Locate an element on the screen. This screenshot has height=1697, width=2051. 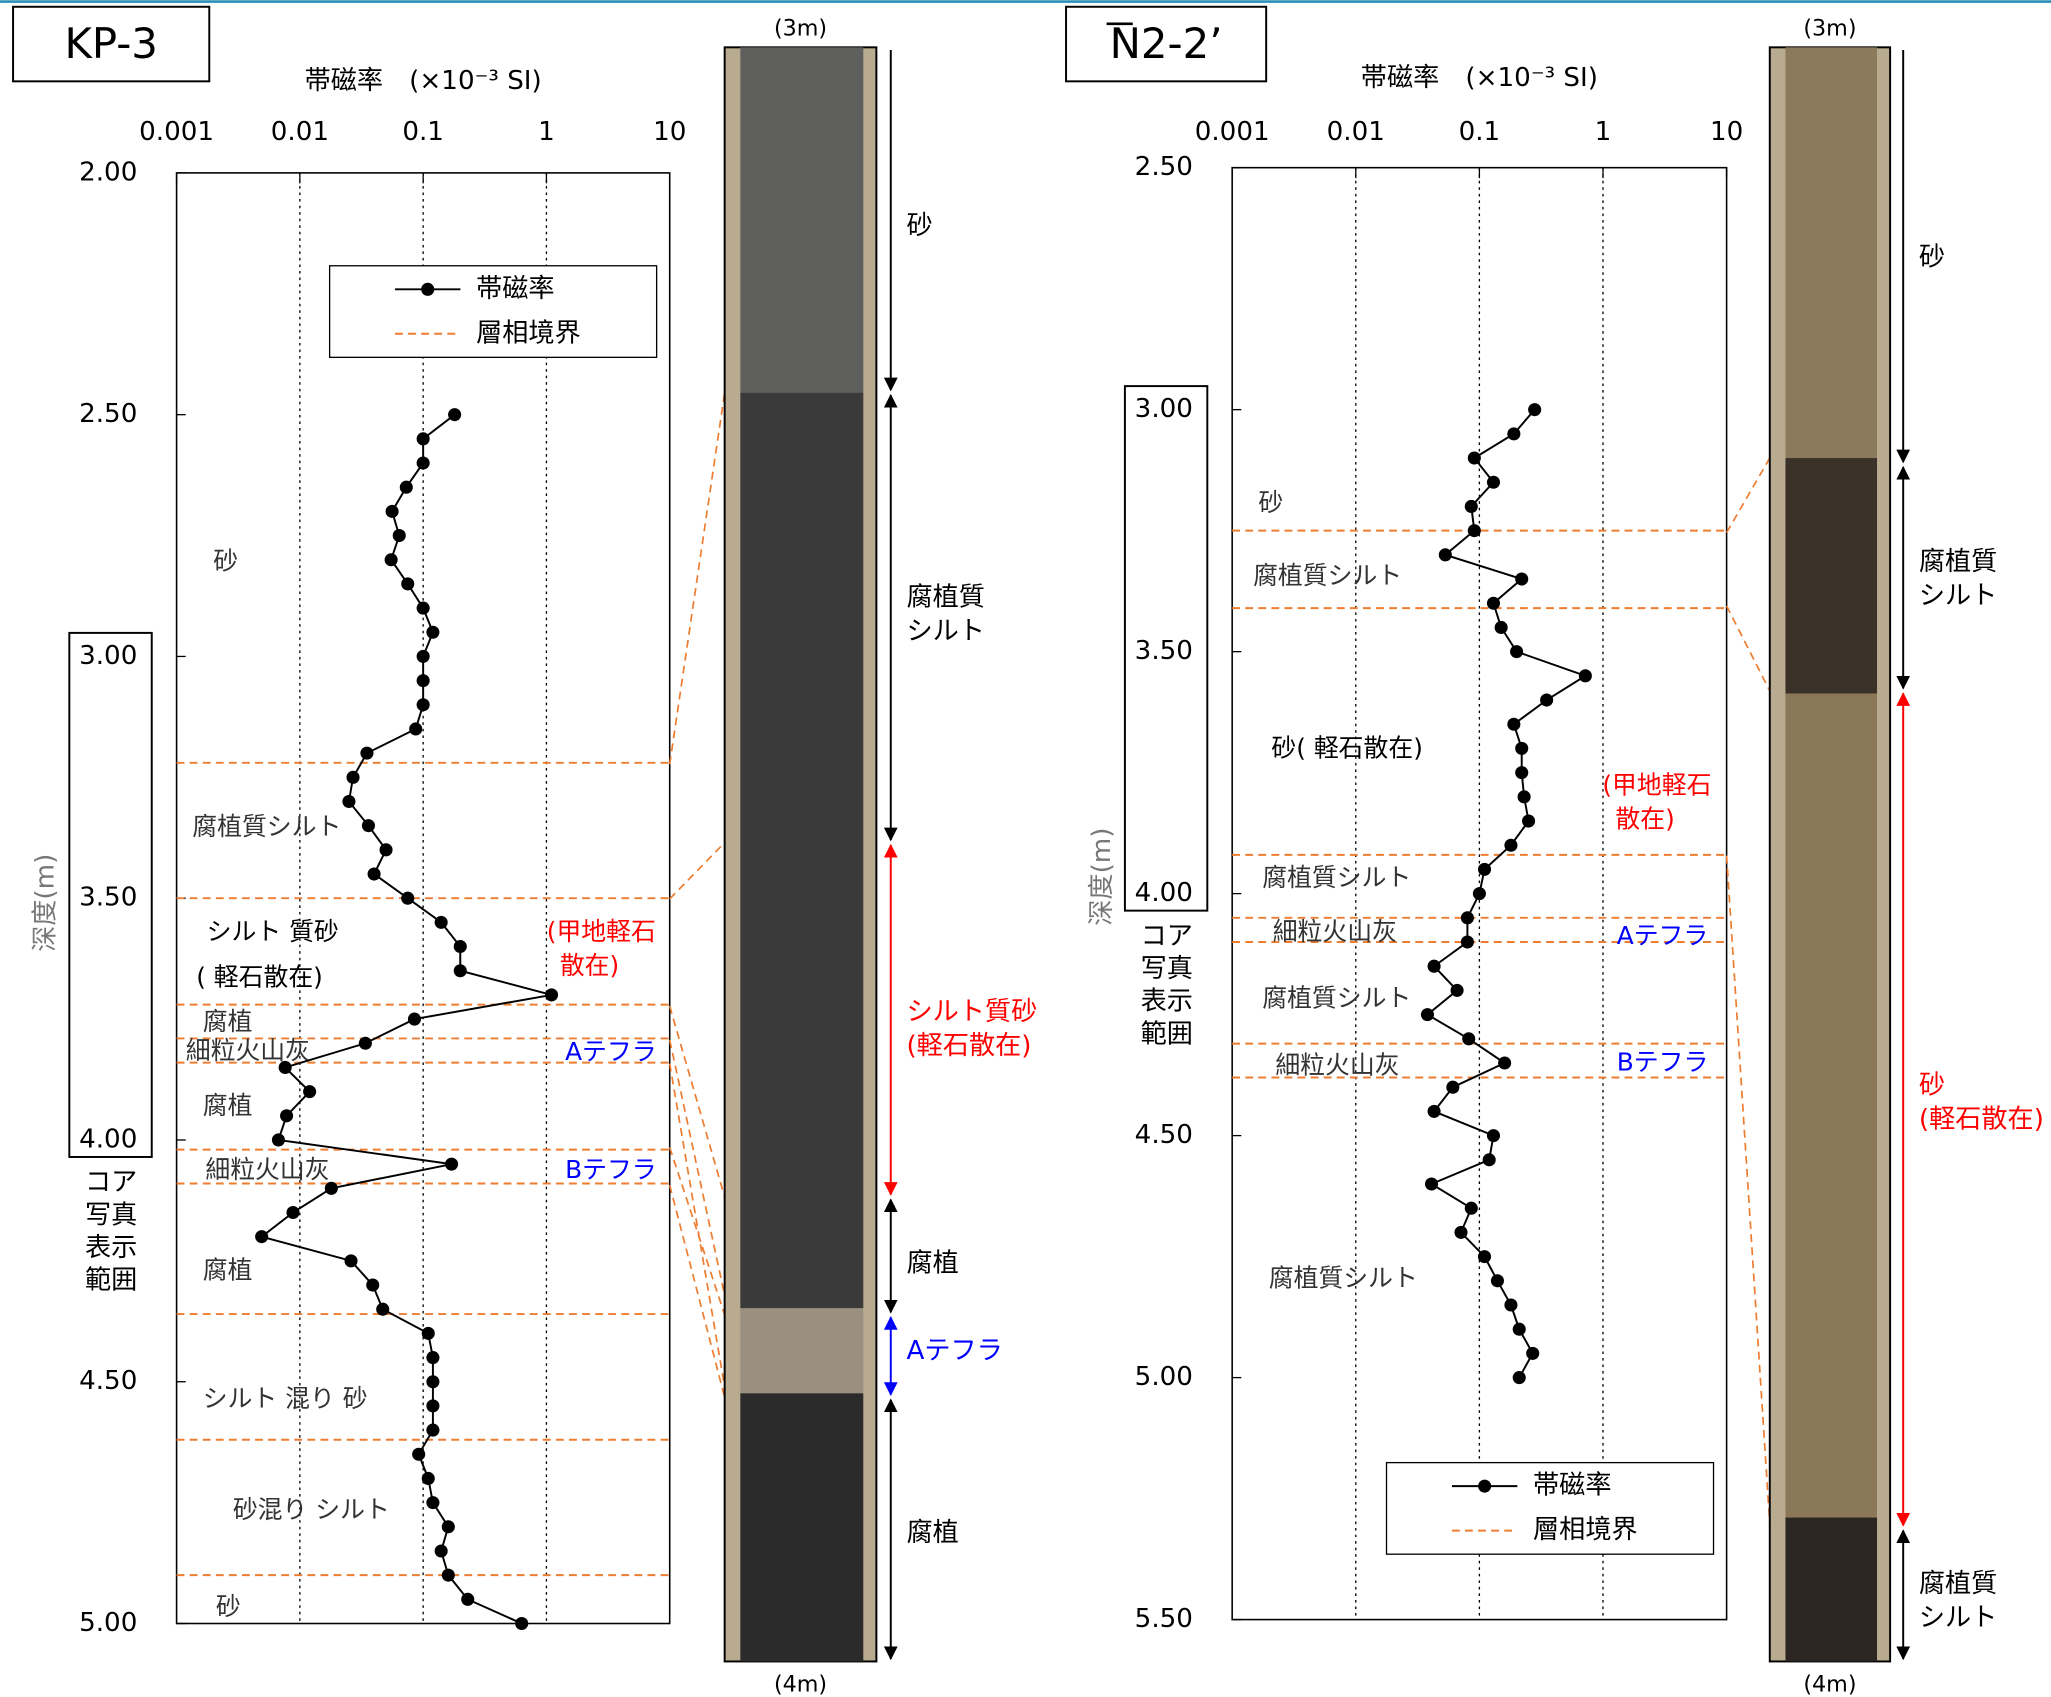
y-tick-label: 5.50 is located at coordinates (1164, 1619).